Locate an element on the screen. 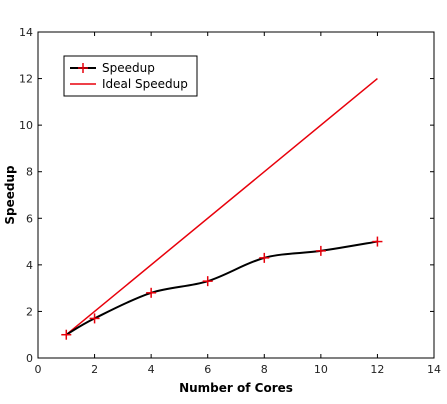  legend-box is located at coordinates (130, 76).